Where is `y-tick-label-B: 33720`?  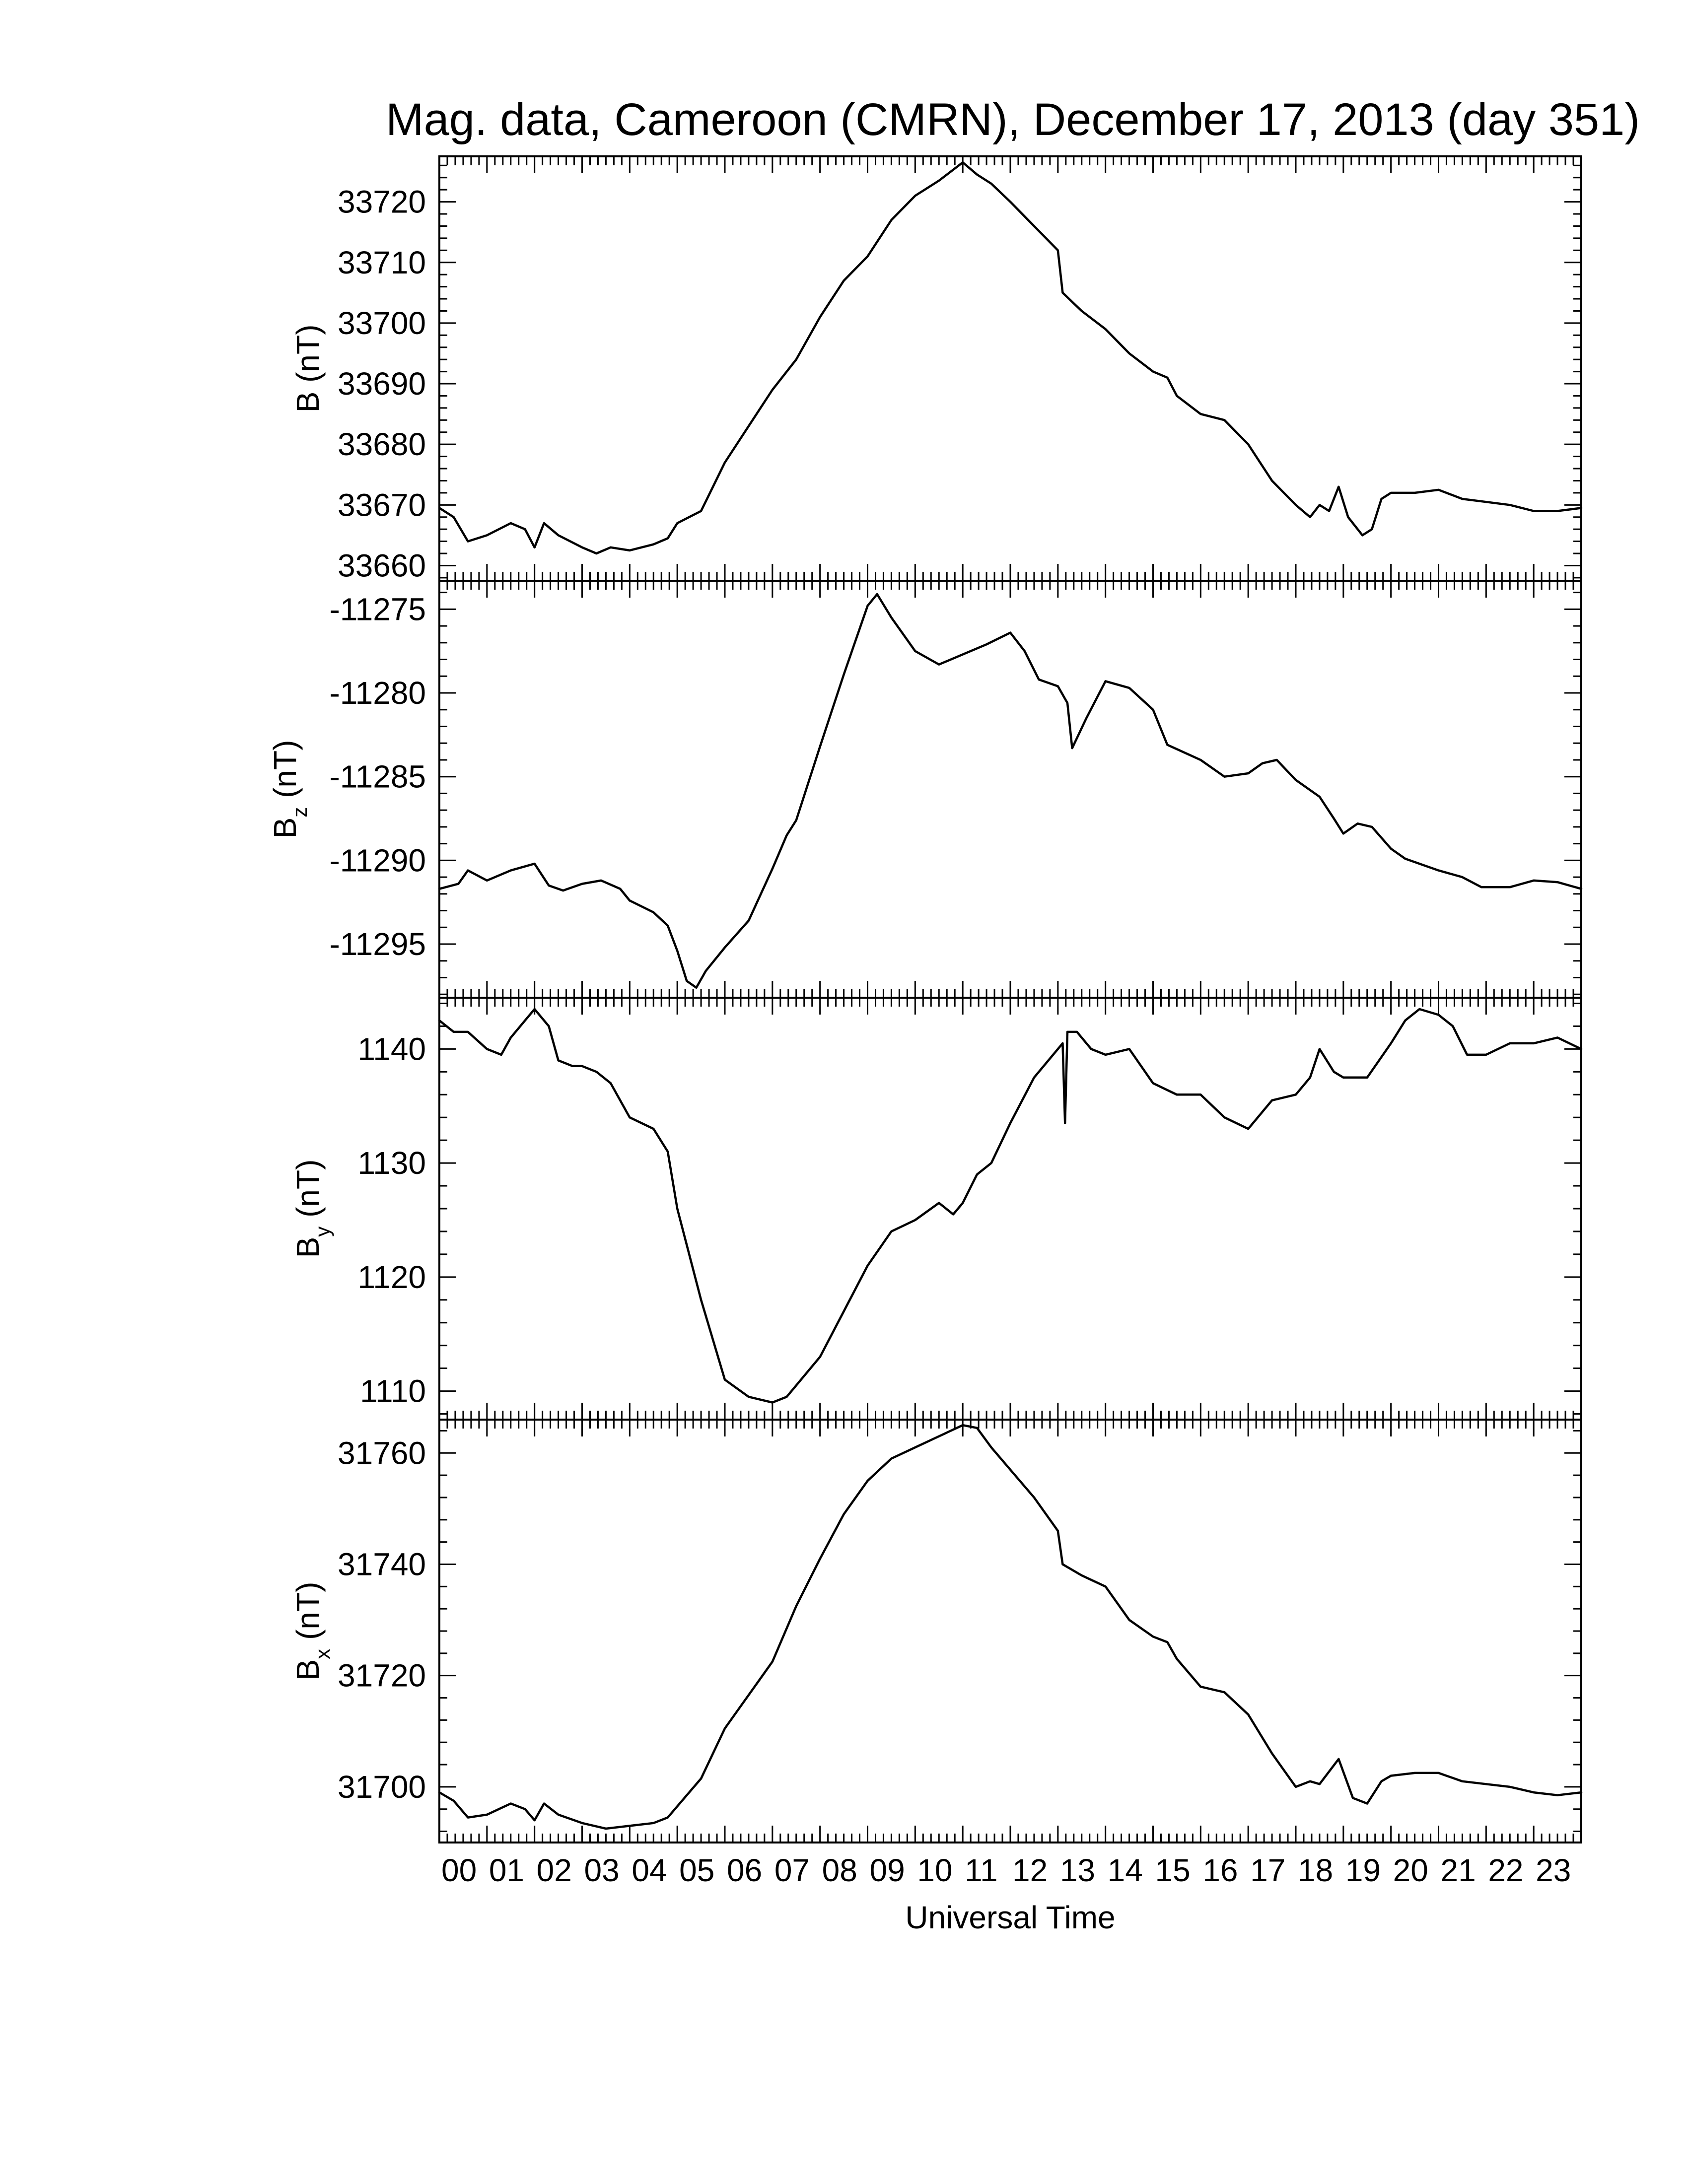 y-tick-label-B: 33720 is located at coordinates (382, 202).